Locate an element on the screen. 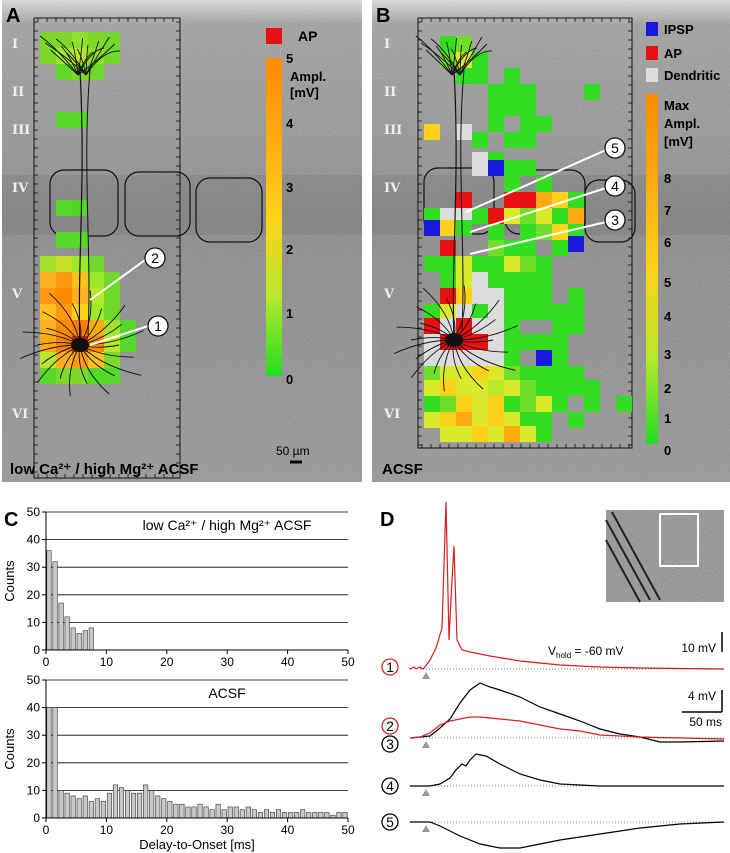  colorbar-b-tick: 1 is located at coordinates (667, 418).